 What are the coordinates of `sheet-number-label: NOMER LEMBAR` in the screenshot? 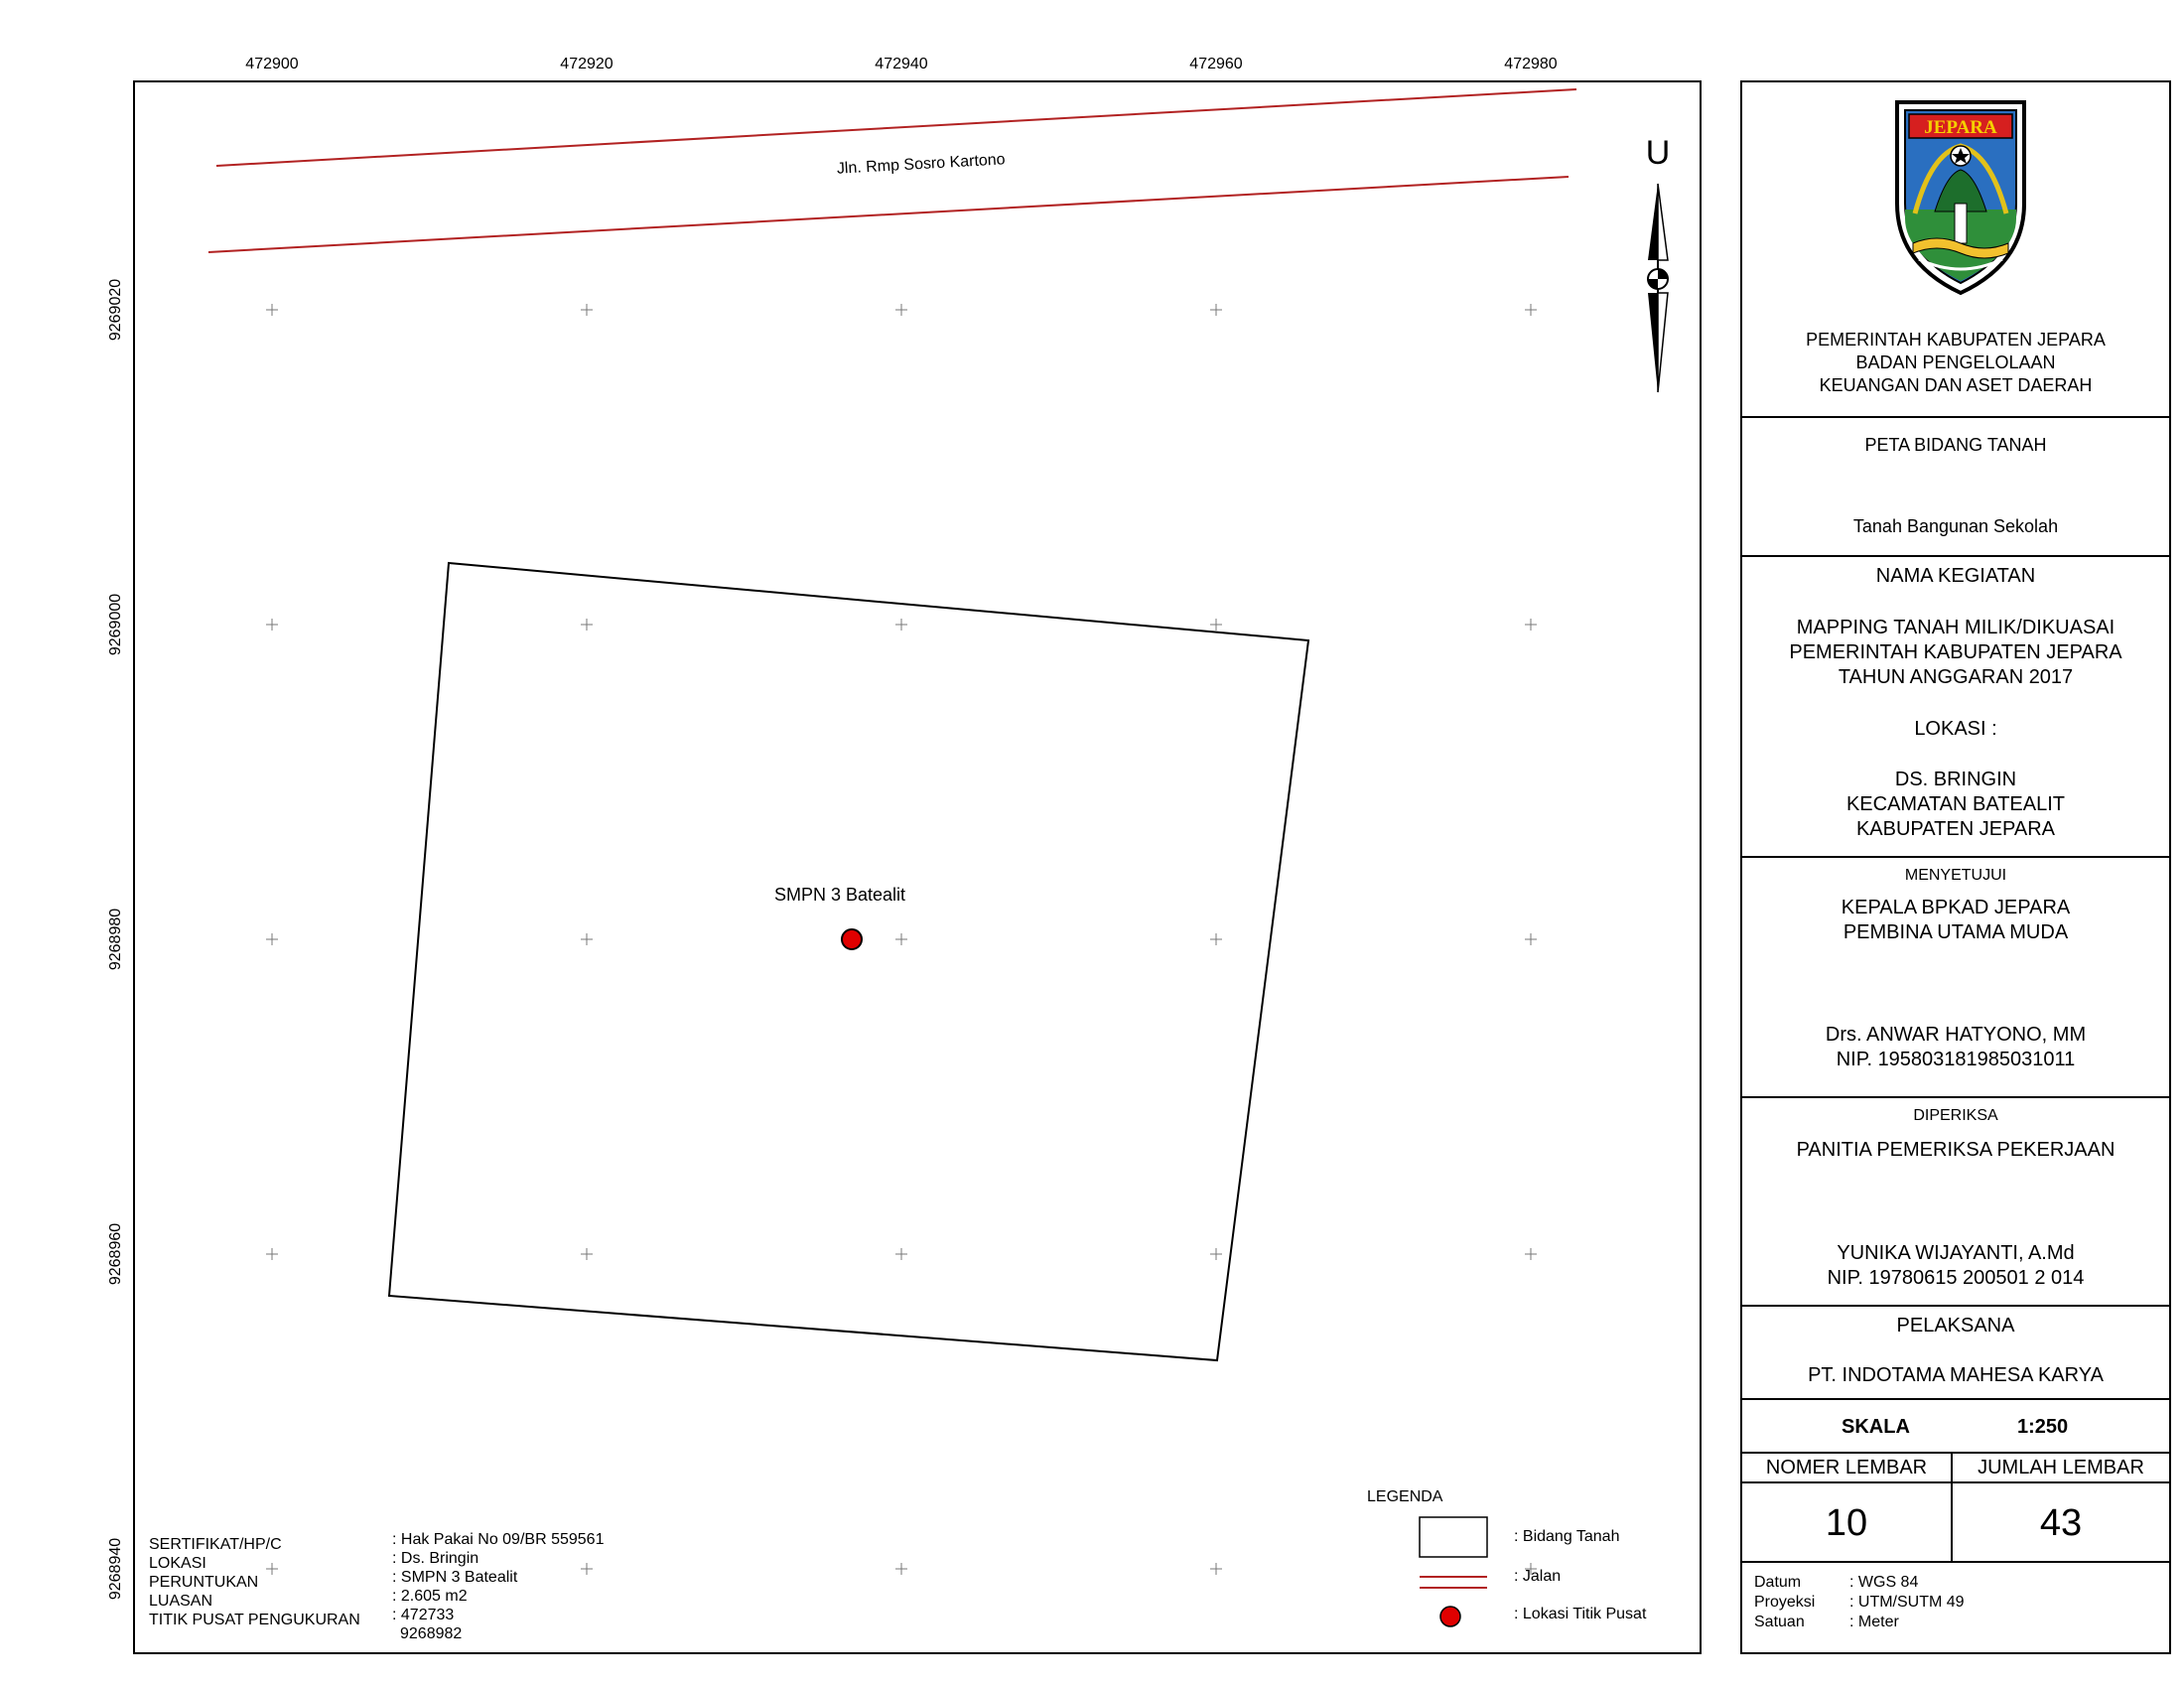 It's located at (1846, 1467).